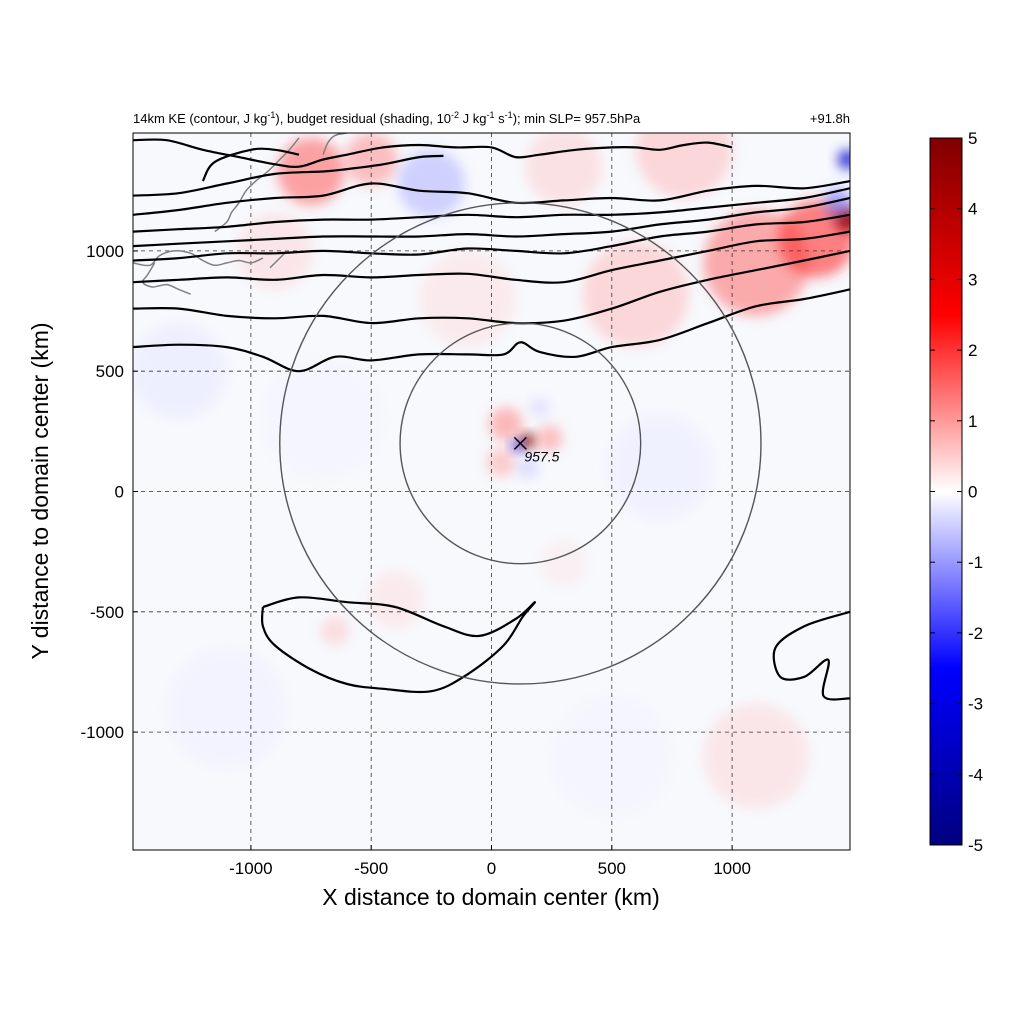 The width and height of the screenshot is (1024, 1024). What do you see at coordinates (972, 209) in the screenshot?
I see `colorbar-tick-label: 4` at bounding box center [972, 209].